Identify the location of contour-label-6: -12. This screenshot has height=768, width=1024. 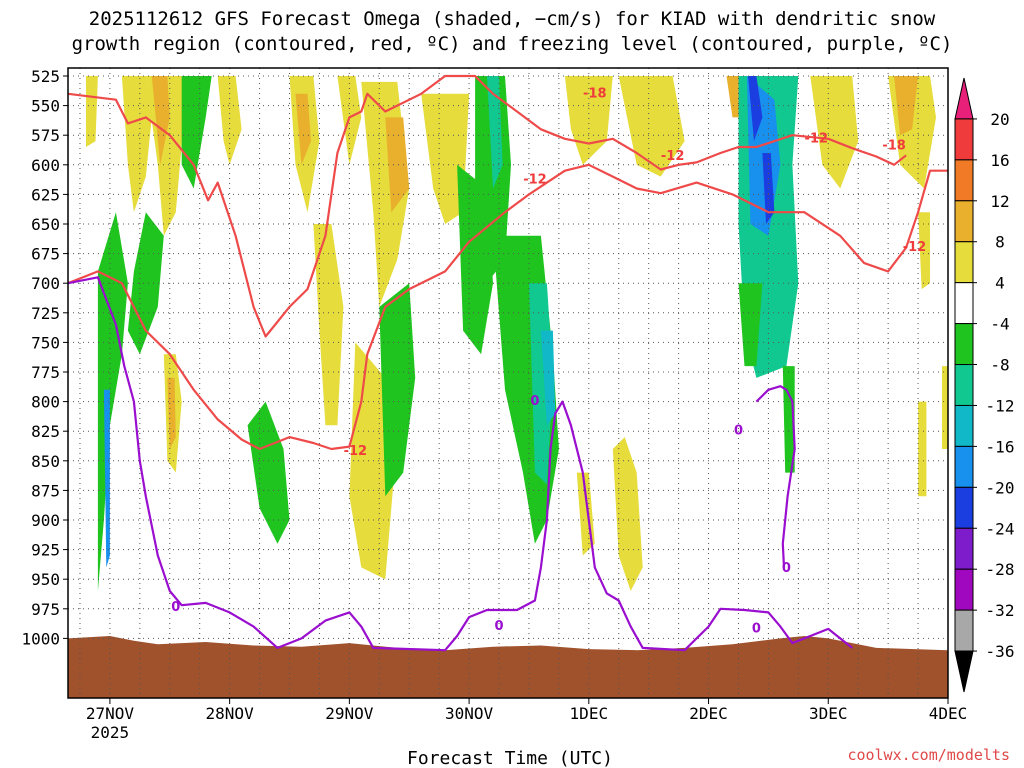
(356, 451).